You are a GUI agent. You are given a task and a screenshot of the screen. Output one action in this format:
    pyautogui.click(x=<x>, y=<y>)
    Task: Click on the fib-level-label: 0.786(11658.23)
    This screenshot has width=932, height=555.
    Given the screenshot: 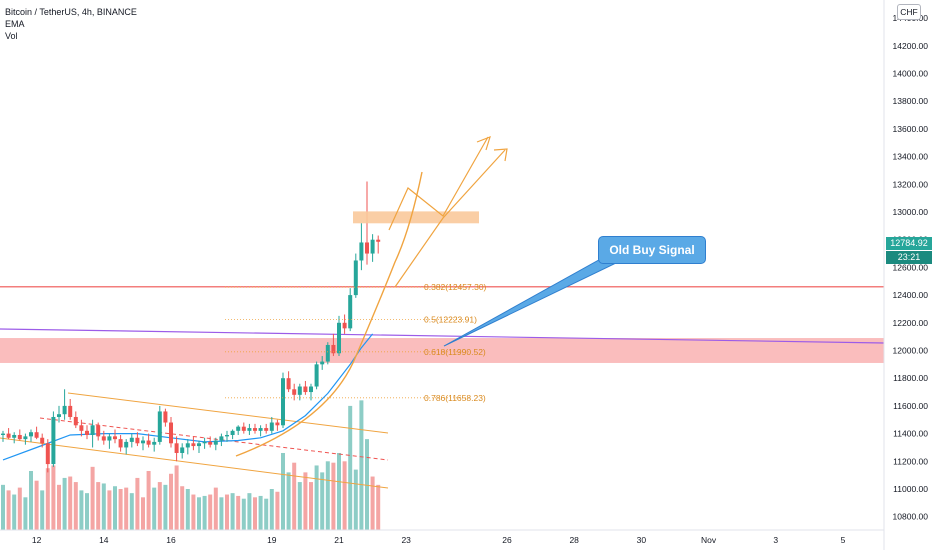 What is the action you would take?
    pyautogui.click(x=455, y=398)
    